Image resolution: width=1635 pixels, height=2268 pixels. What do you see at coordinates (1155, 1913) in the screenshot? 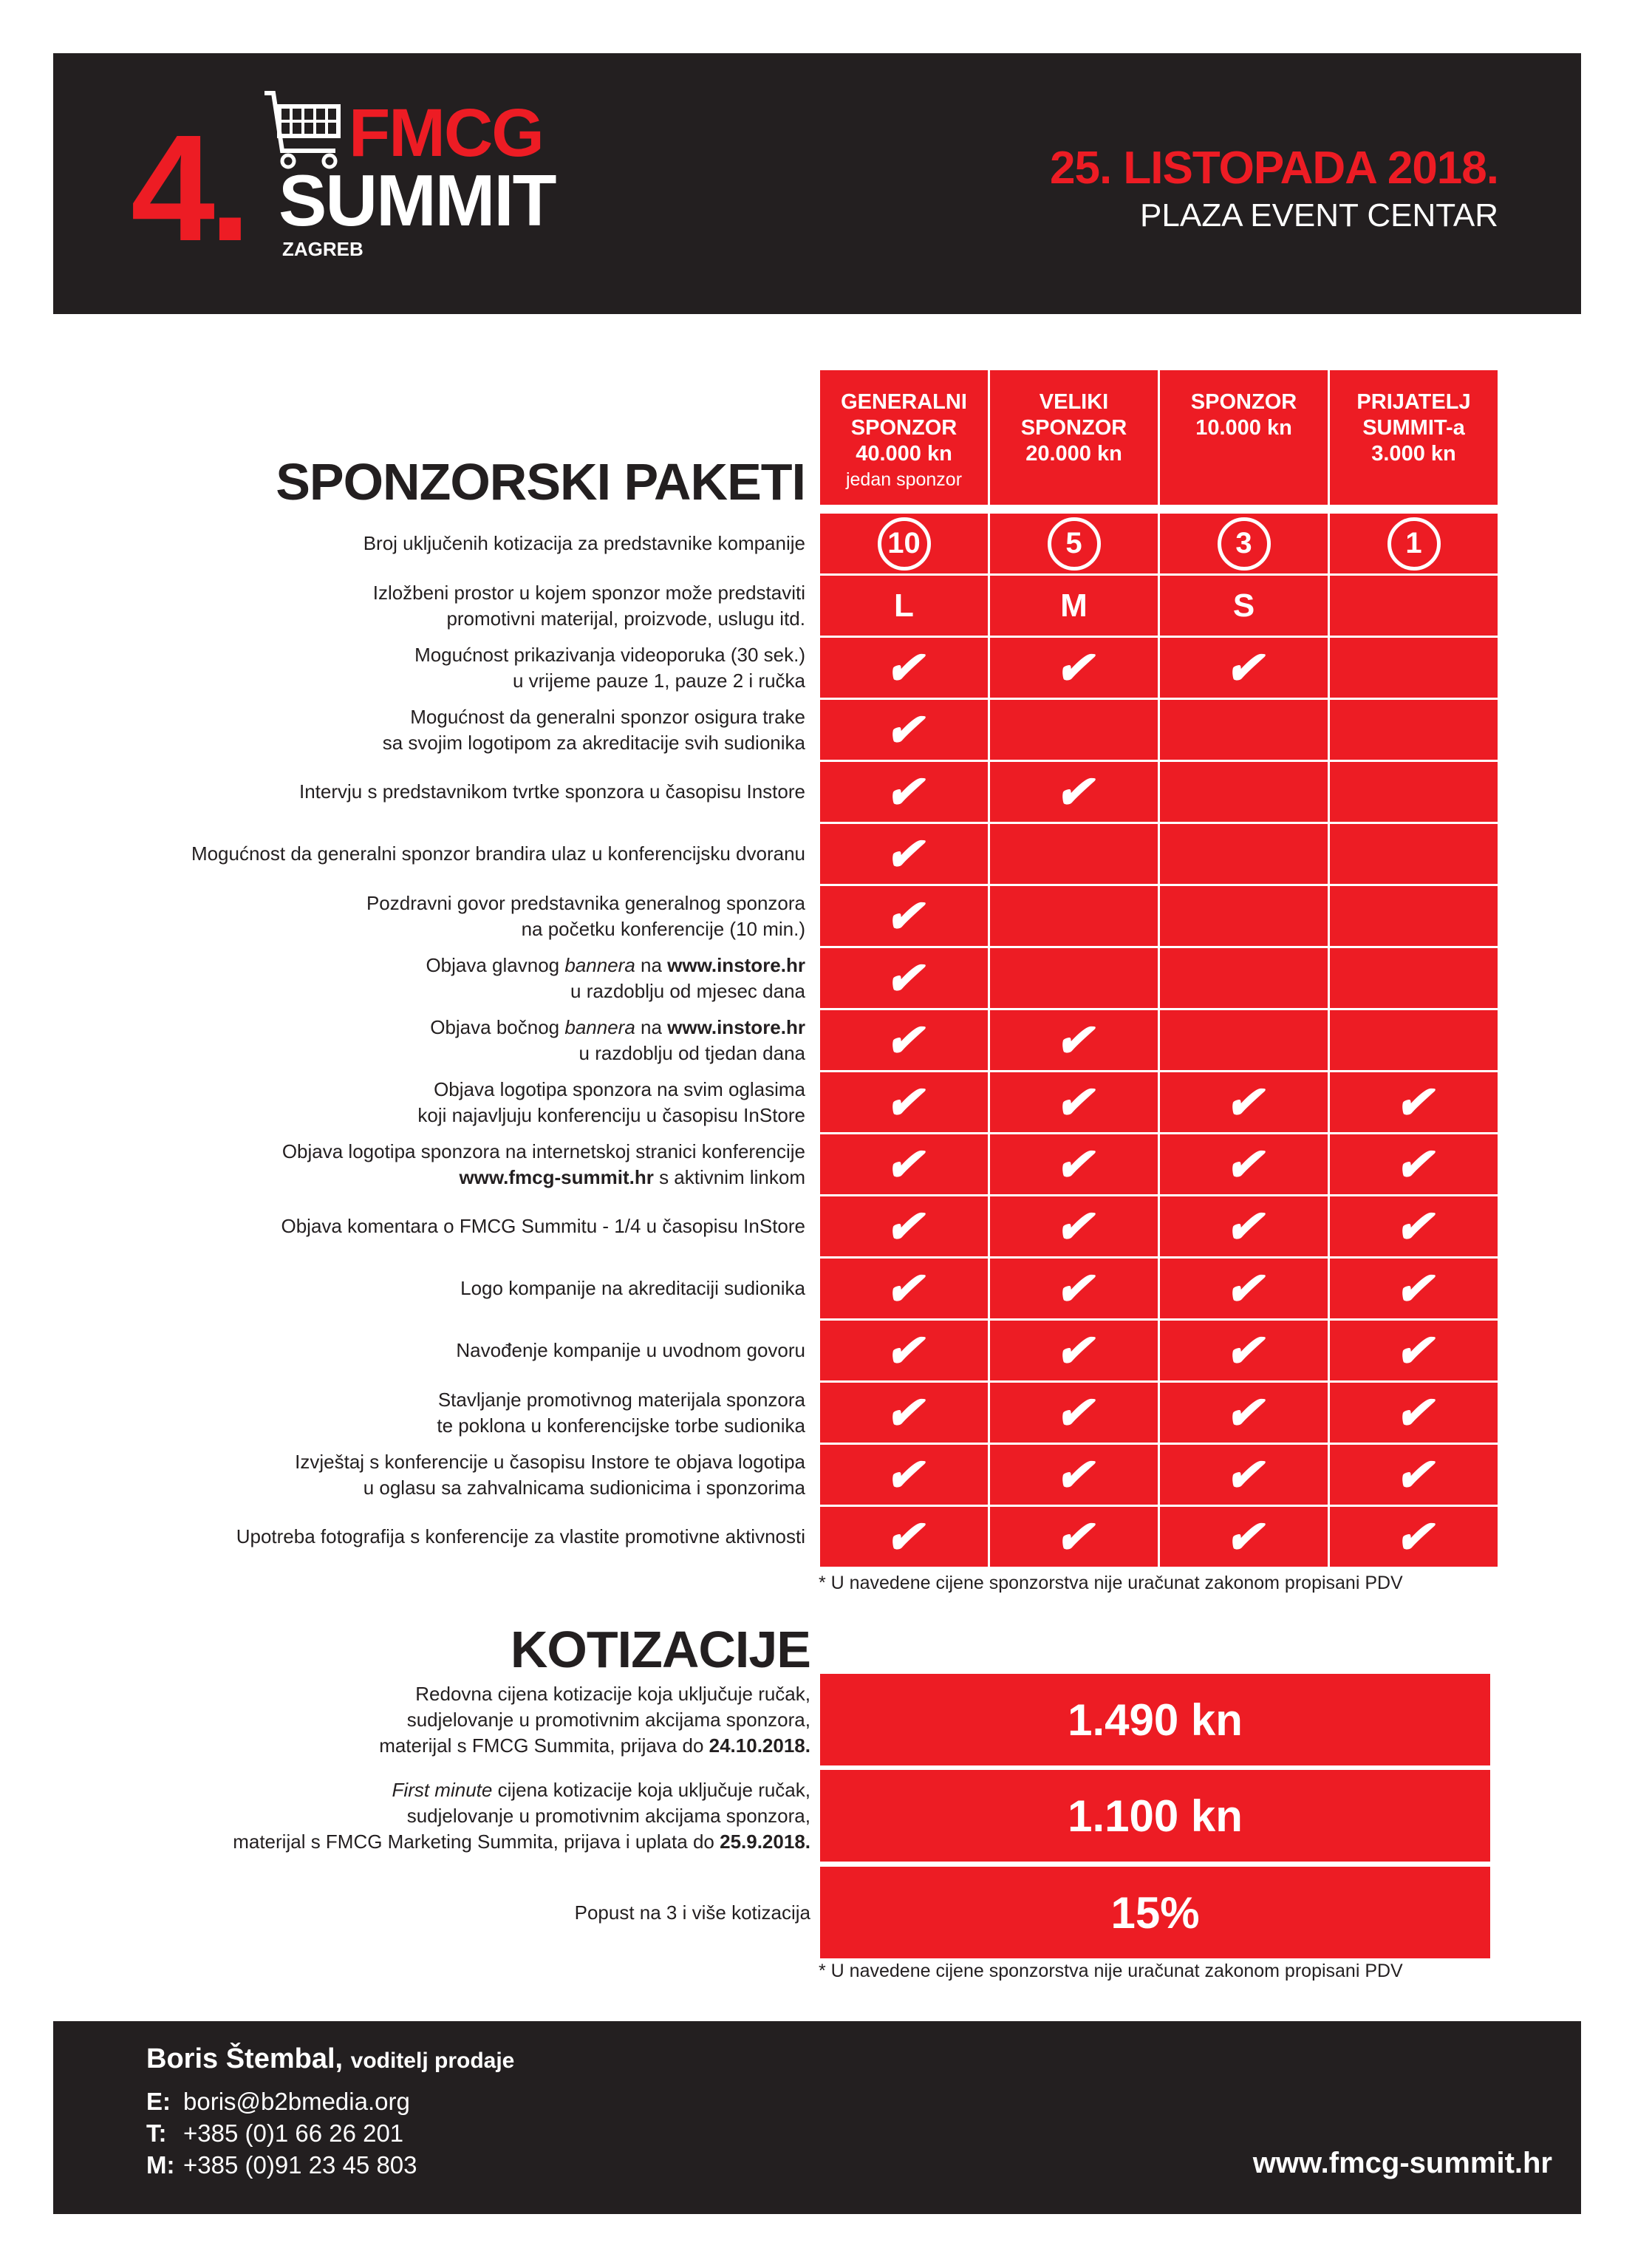
I see `fee-price: 15%` at bounding box center [1155, 1913].